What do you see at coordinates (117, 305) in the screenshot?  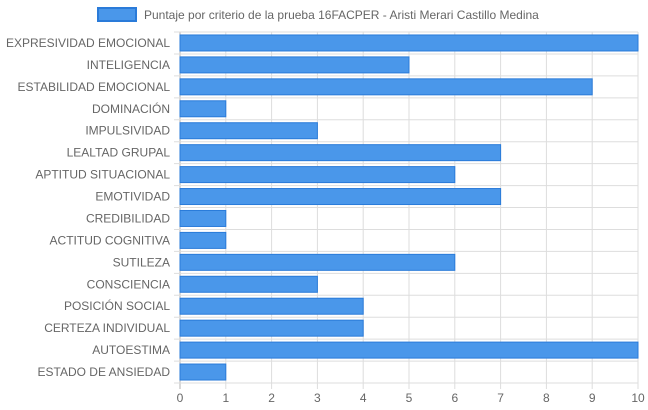 I see `category-label: POSICIÓN SOCIAL` at bounding box center [117, 305].